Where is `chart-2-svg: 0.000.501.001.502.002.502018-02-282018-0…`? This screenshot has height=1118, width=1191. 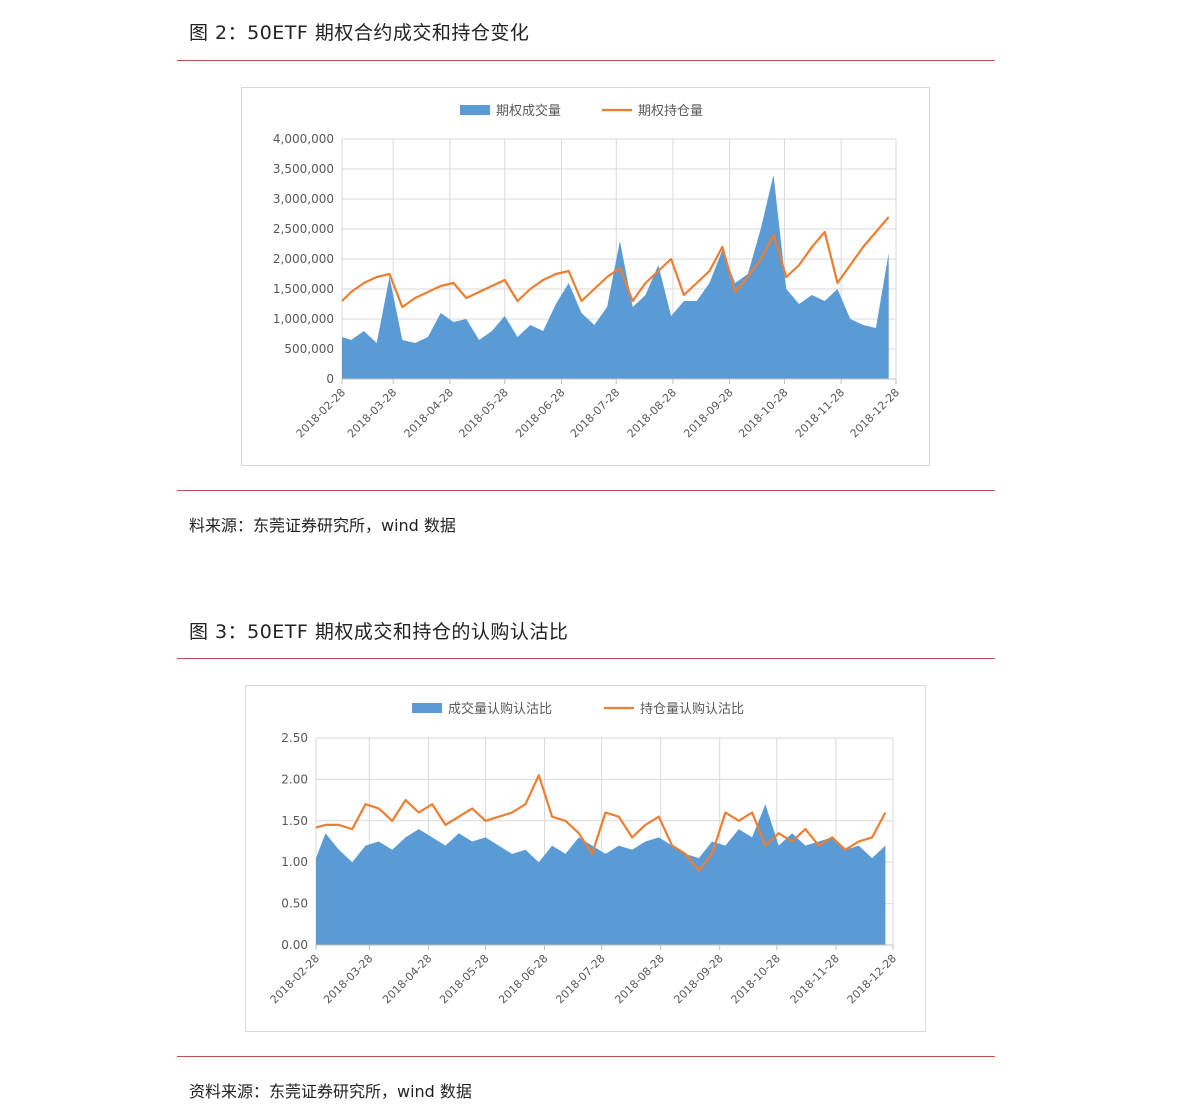 chart-2-svg: 0.000.501.001.502.002.502018-02-282018-0… is located at coordinates (583, 853).